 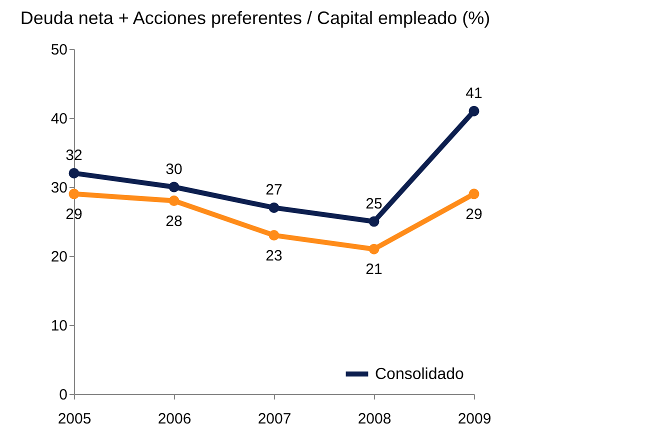 I want to click on y-tick-label: 30, so click(x=59, y=188).